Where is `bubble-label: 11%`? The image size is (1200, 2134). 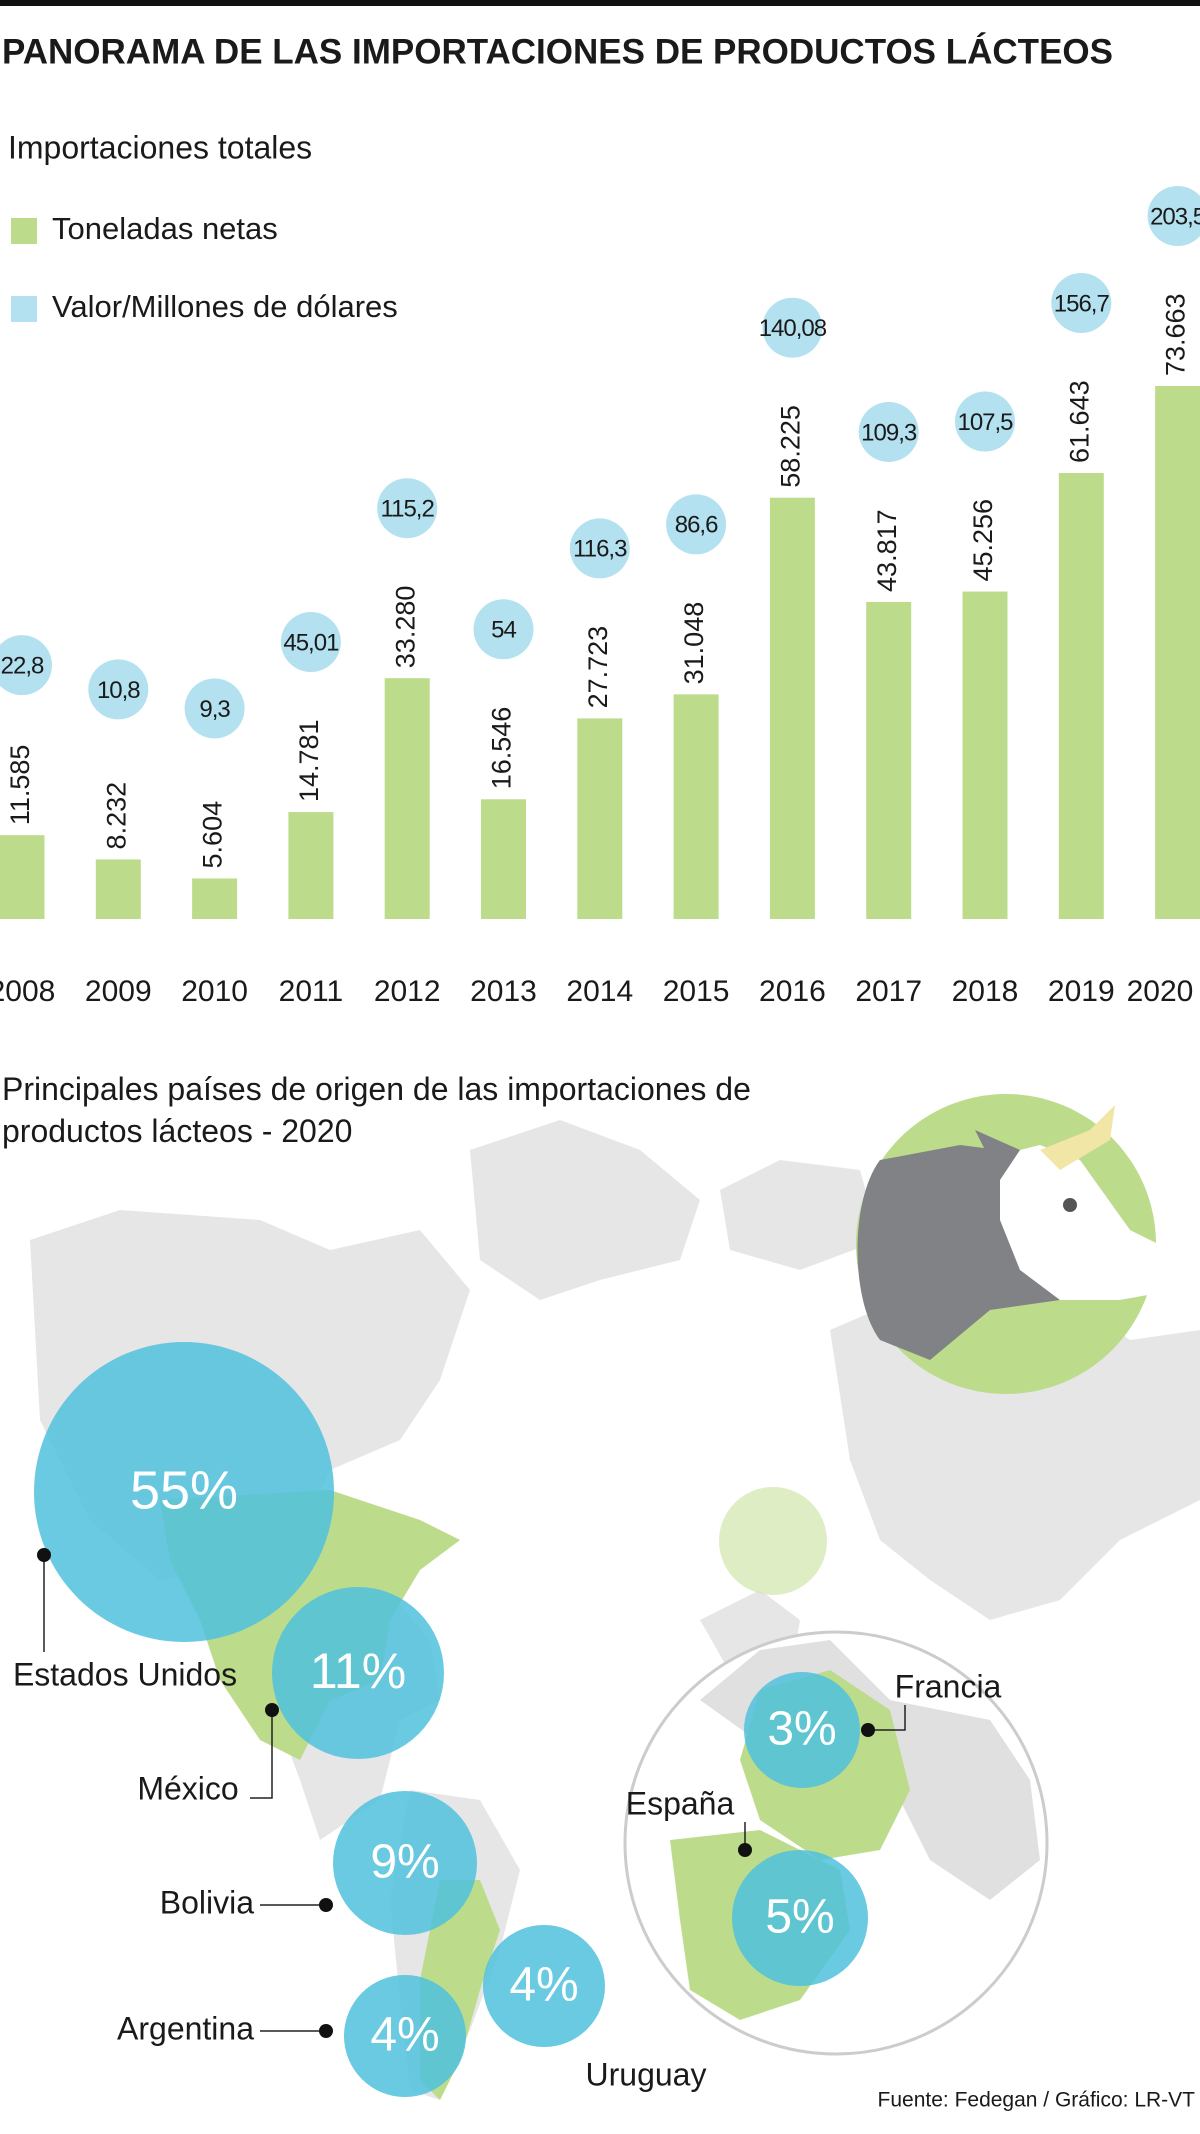
bubble-label: 11% is located at coordinates (358, 1671).